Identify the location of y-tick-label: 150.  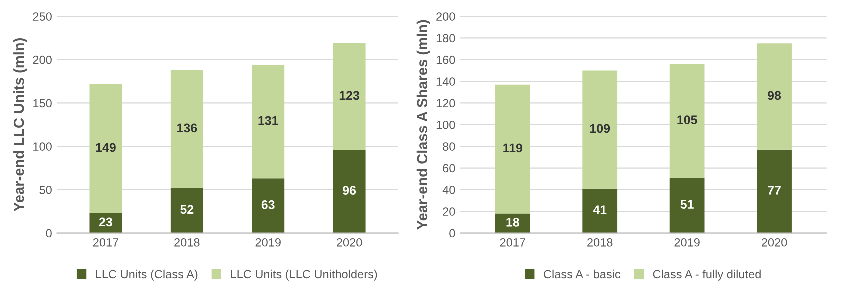
(43, 103).